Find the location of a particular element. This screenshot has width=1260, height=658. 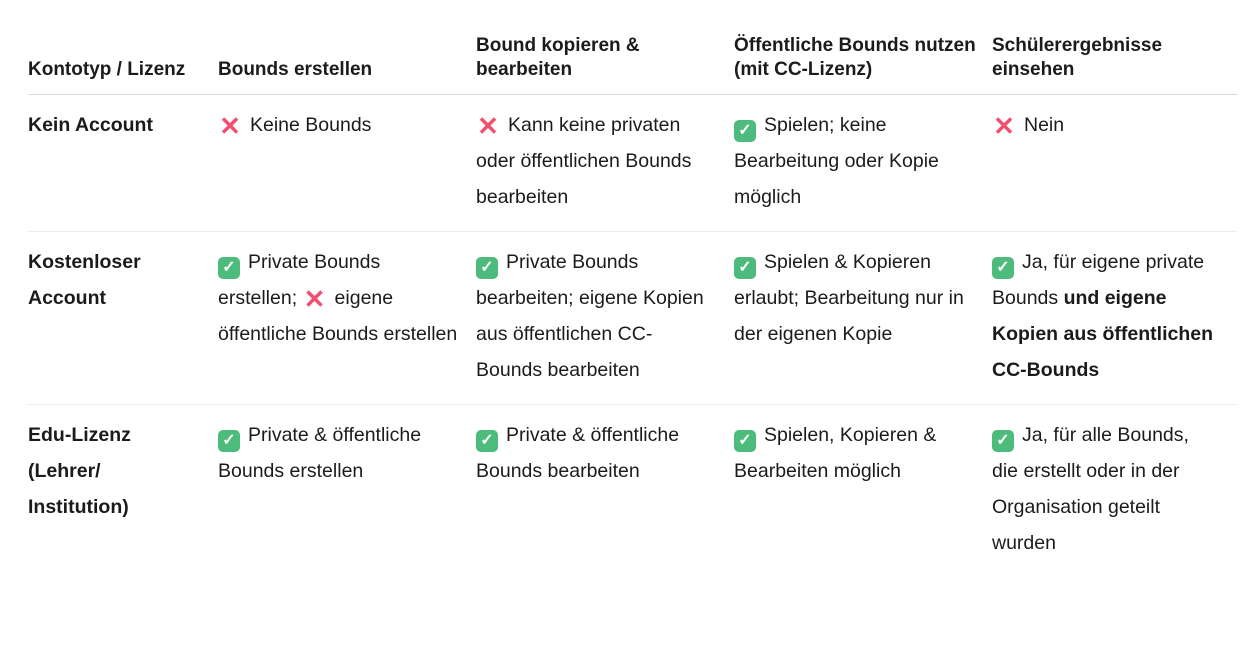

column-header: Bounds erstellen is located at coordinates (347, 47).